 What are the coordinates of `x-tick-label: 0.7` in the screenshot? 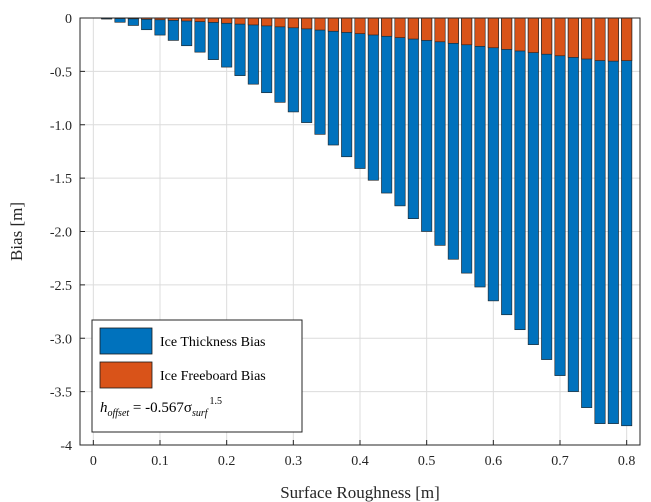 It's located at (560, 461).